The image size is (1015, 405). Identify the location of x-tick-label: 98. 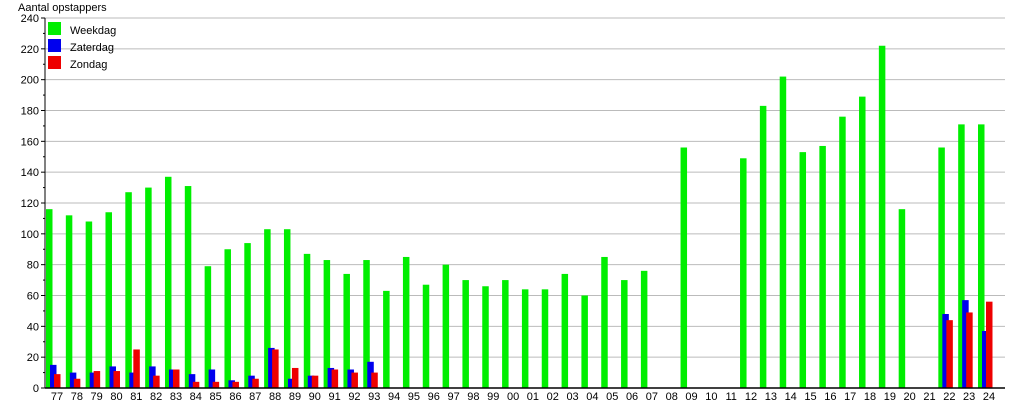
(473, 395).